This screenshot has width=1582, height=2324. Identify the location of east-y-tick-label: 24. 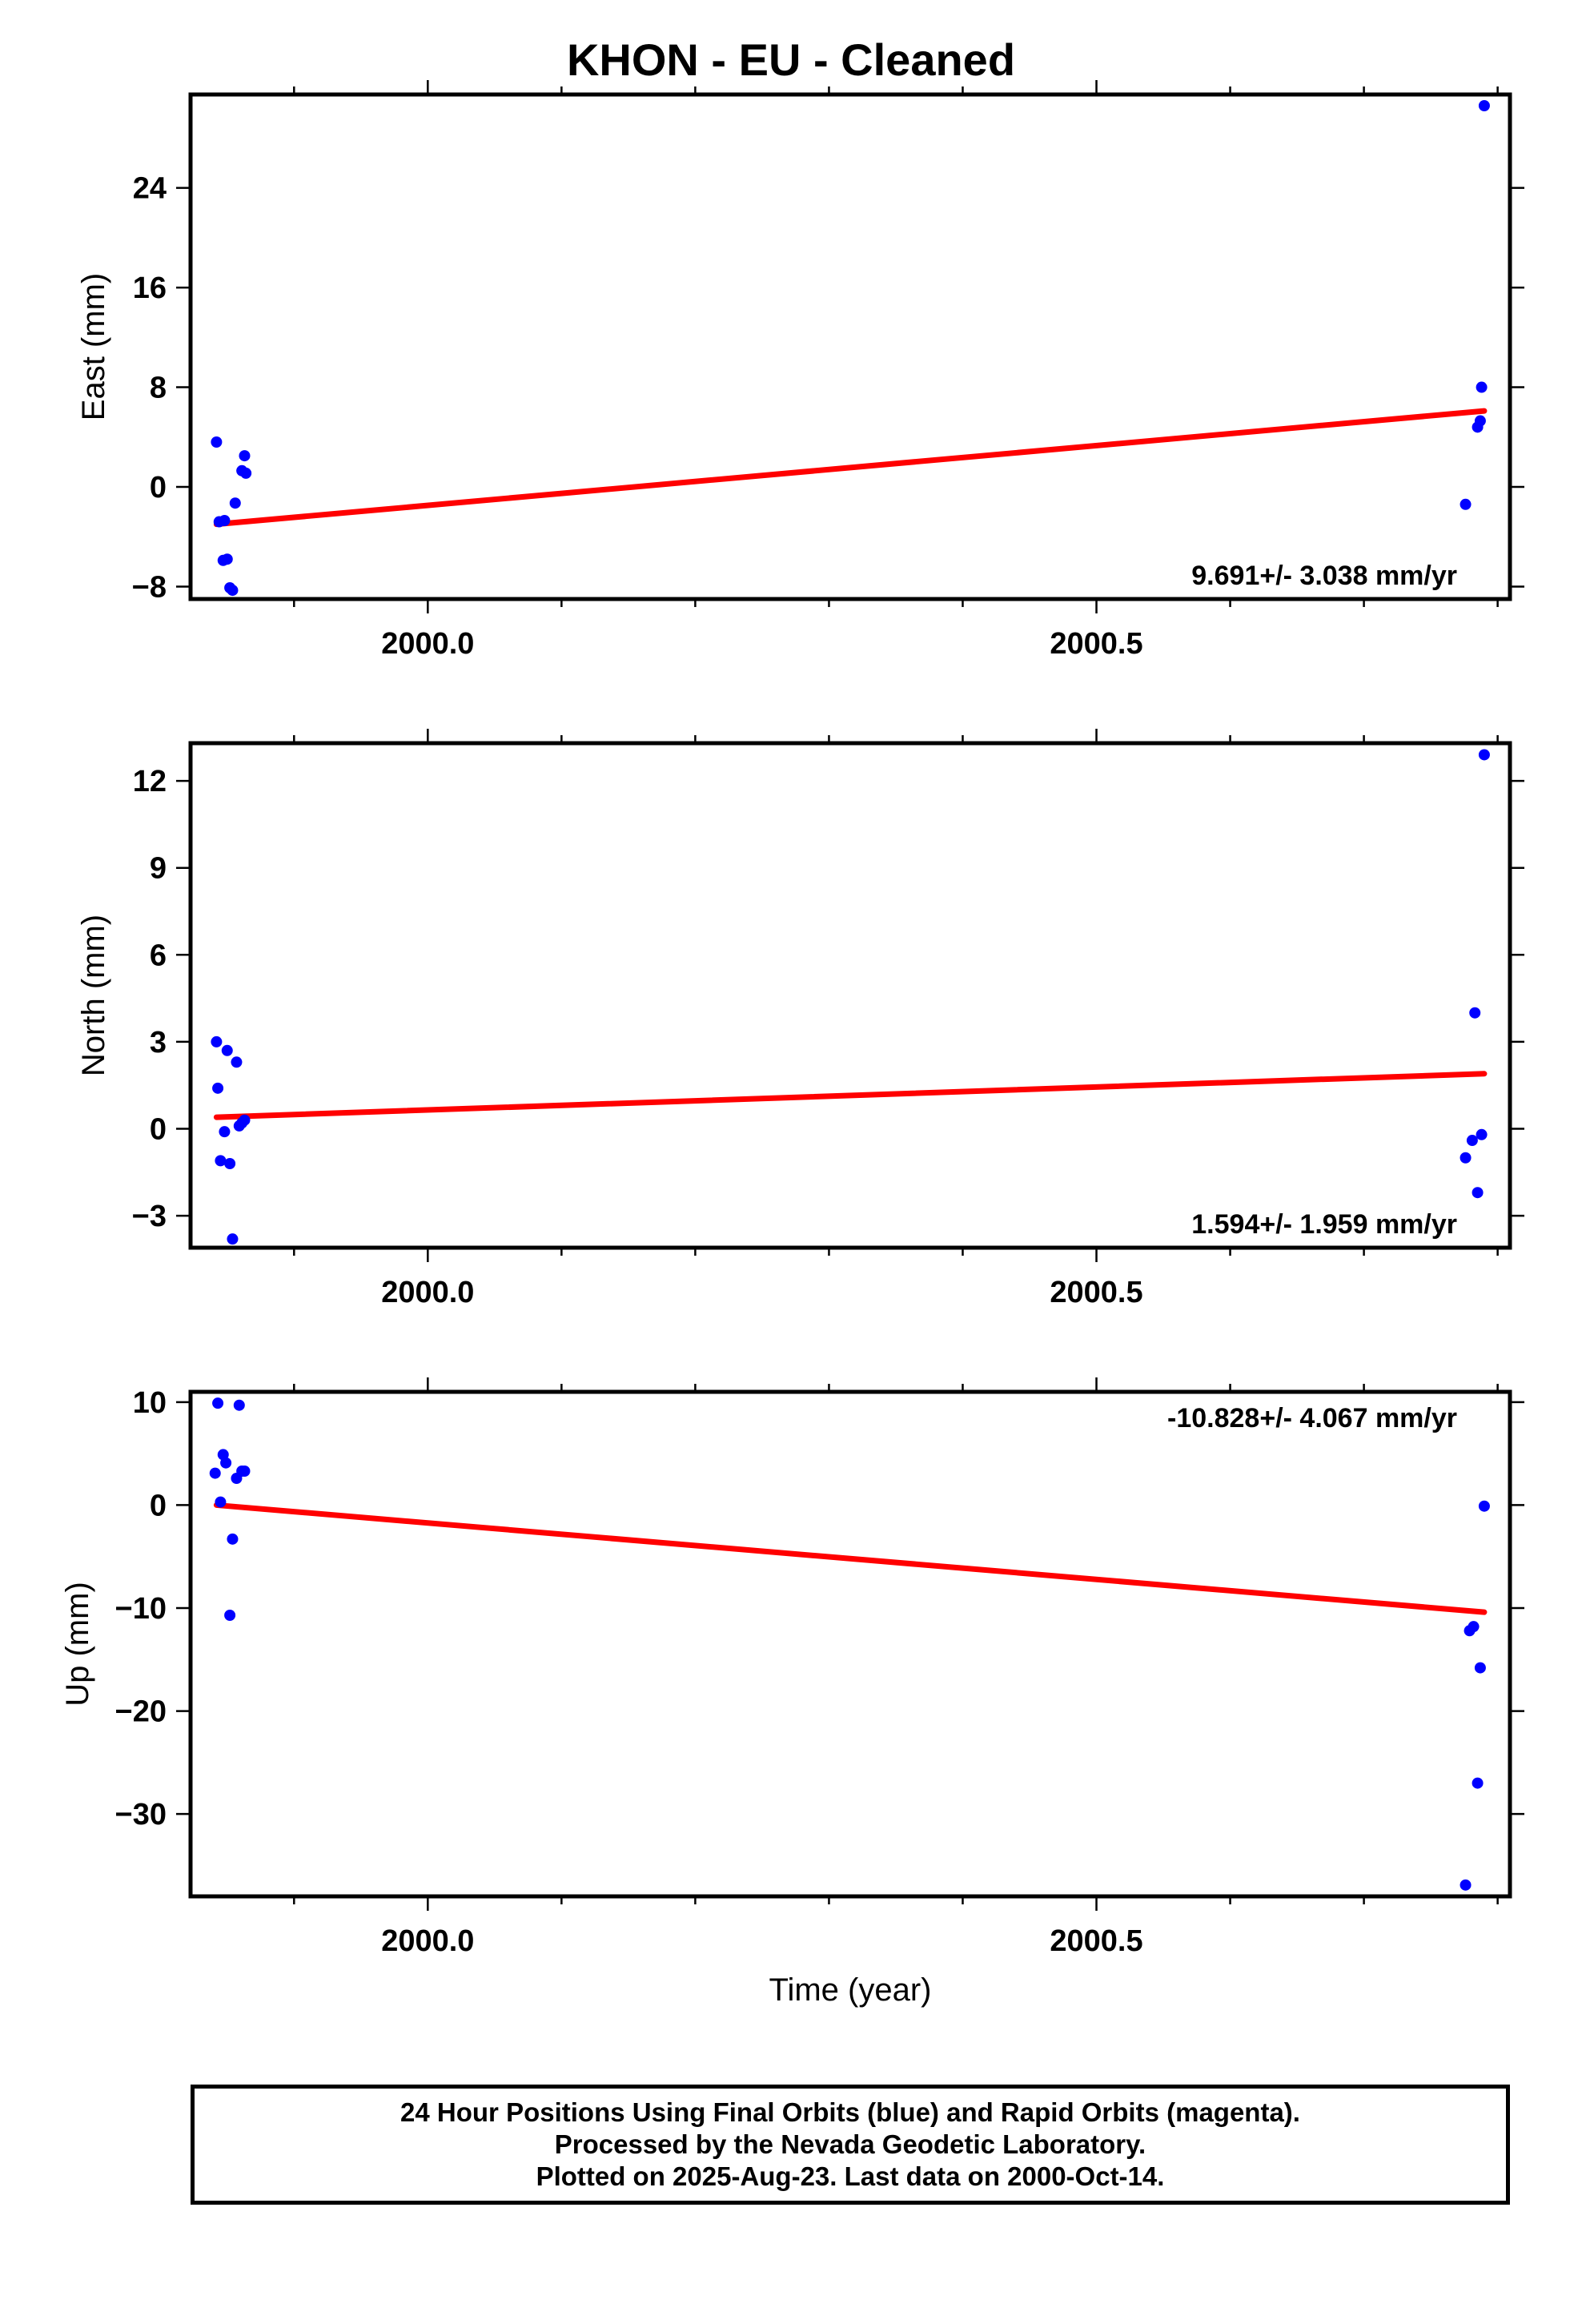
(150, 189).